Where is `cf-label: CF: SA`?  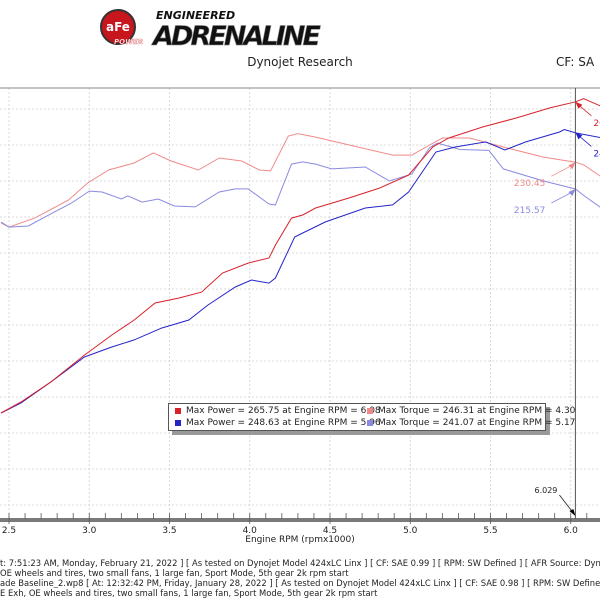 cf-label: CF: SA is located at coordinates (575, 62).